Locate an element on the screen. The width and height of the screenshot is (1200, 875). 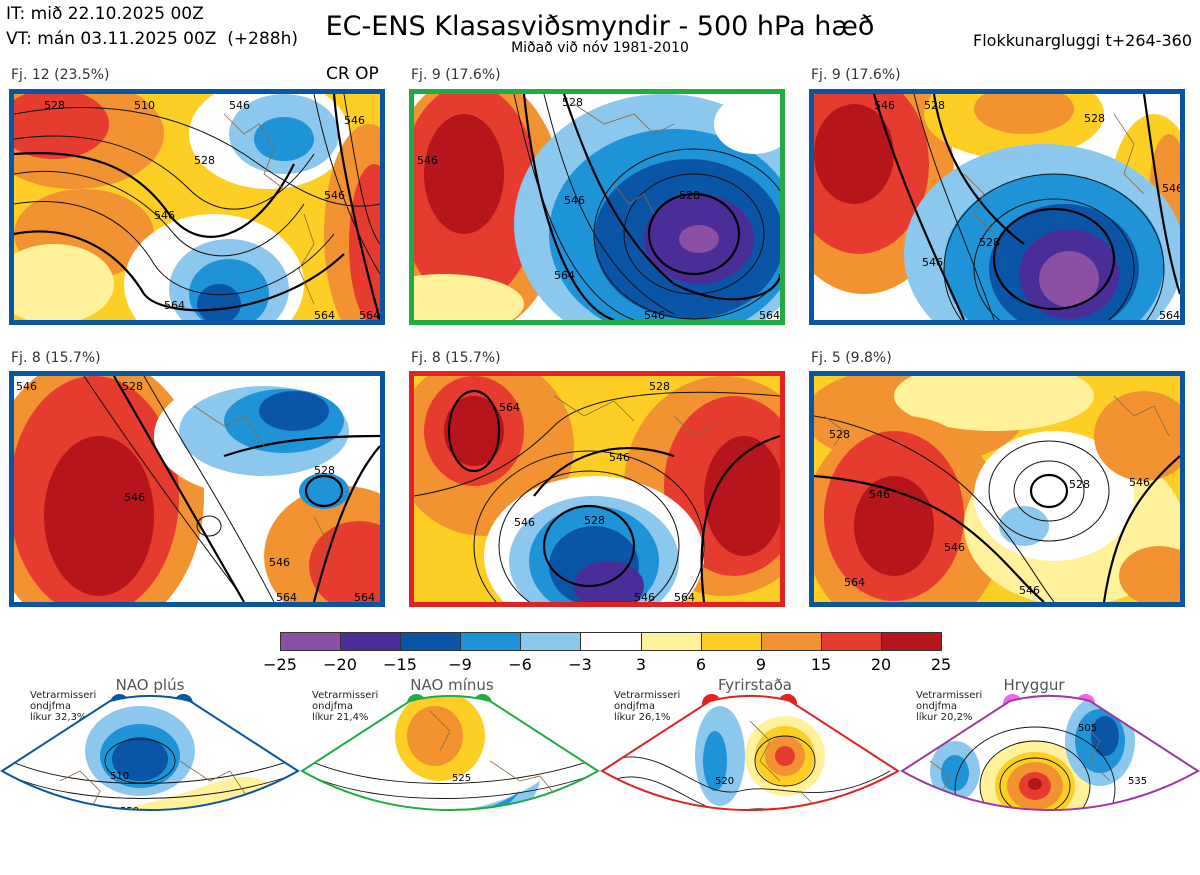
cluster-map-5: 564 546 528 546 546 564 528 is located at coordinates (597, 489).